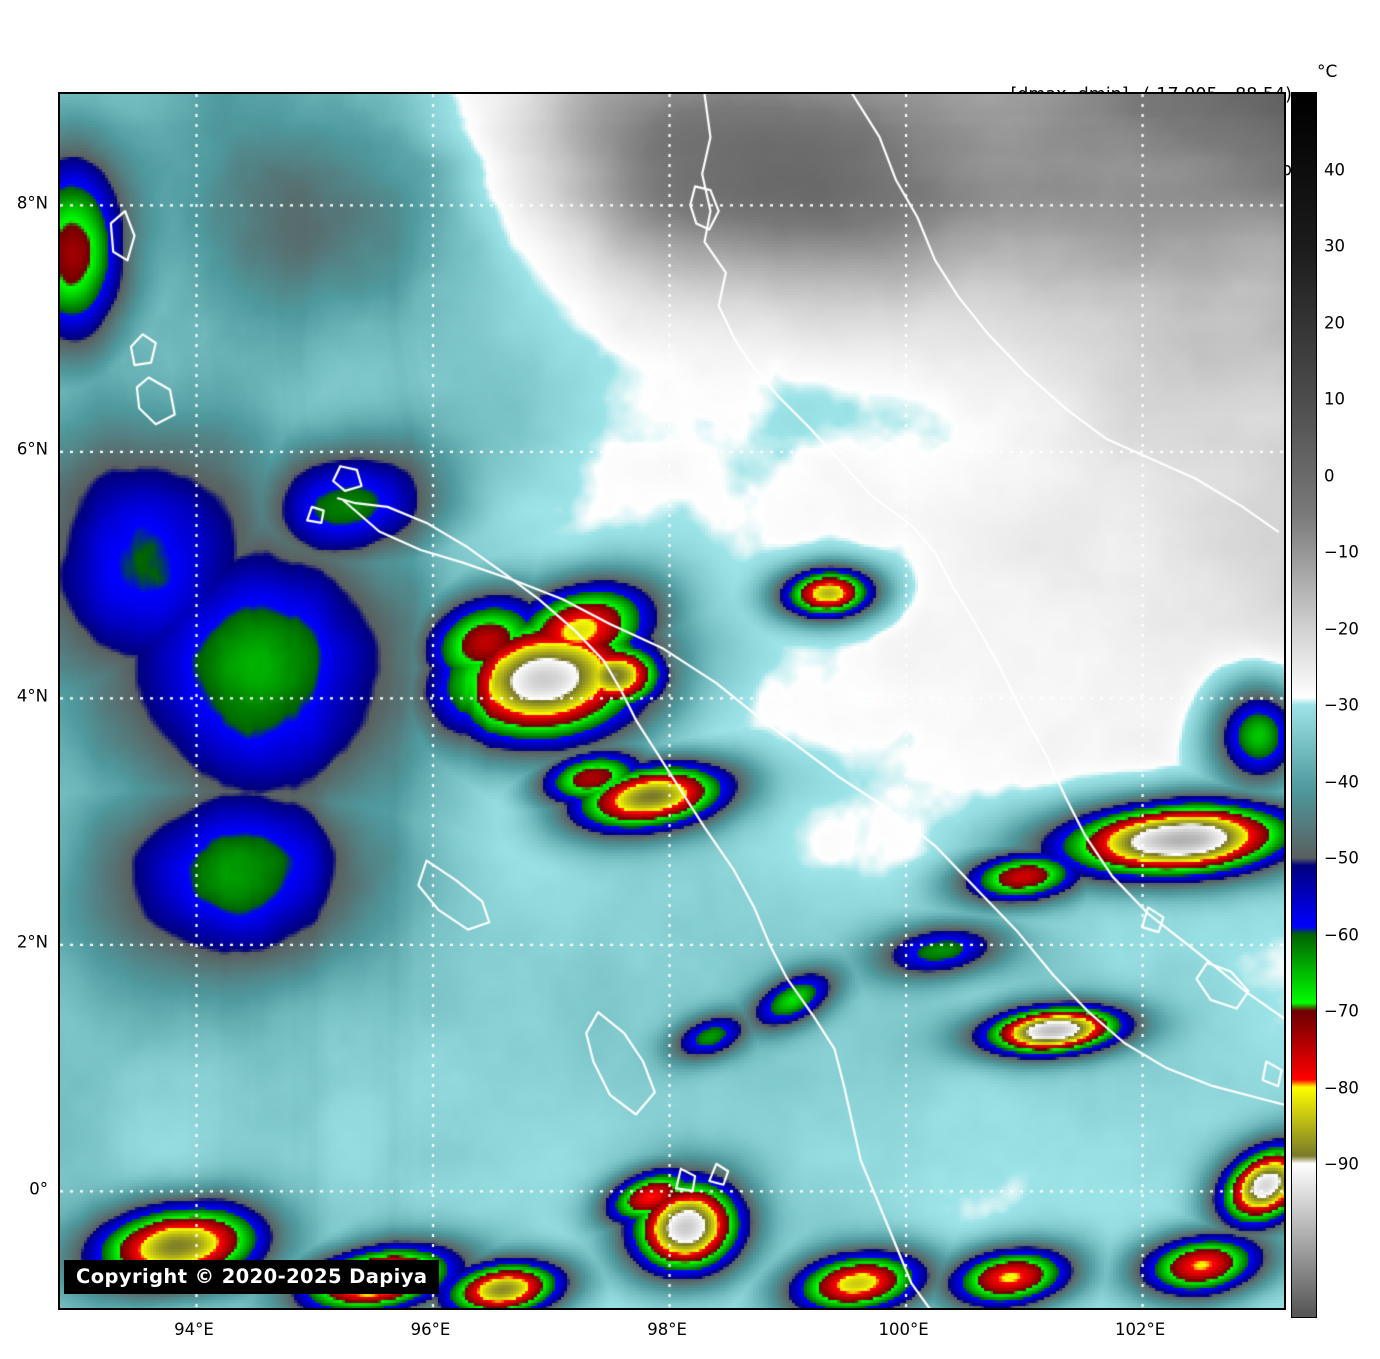  I want to click on lon-tick-3: 100°E, so click(903, 1329).